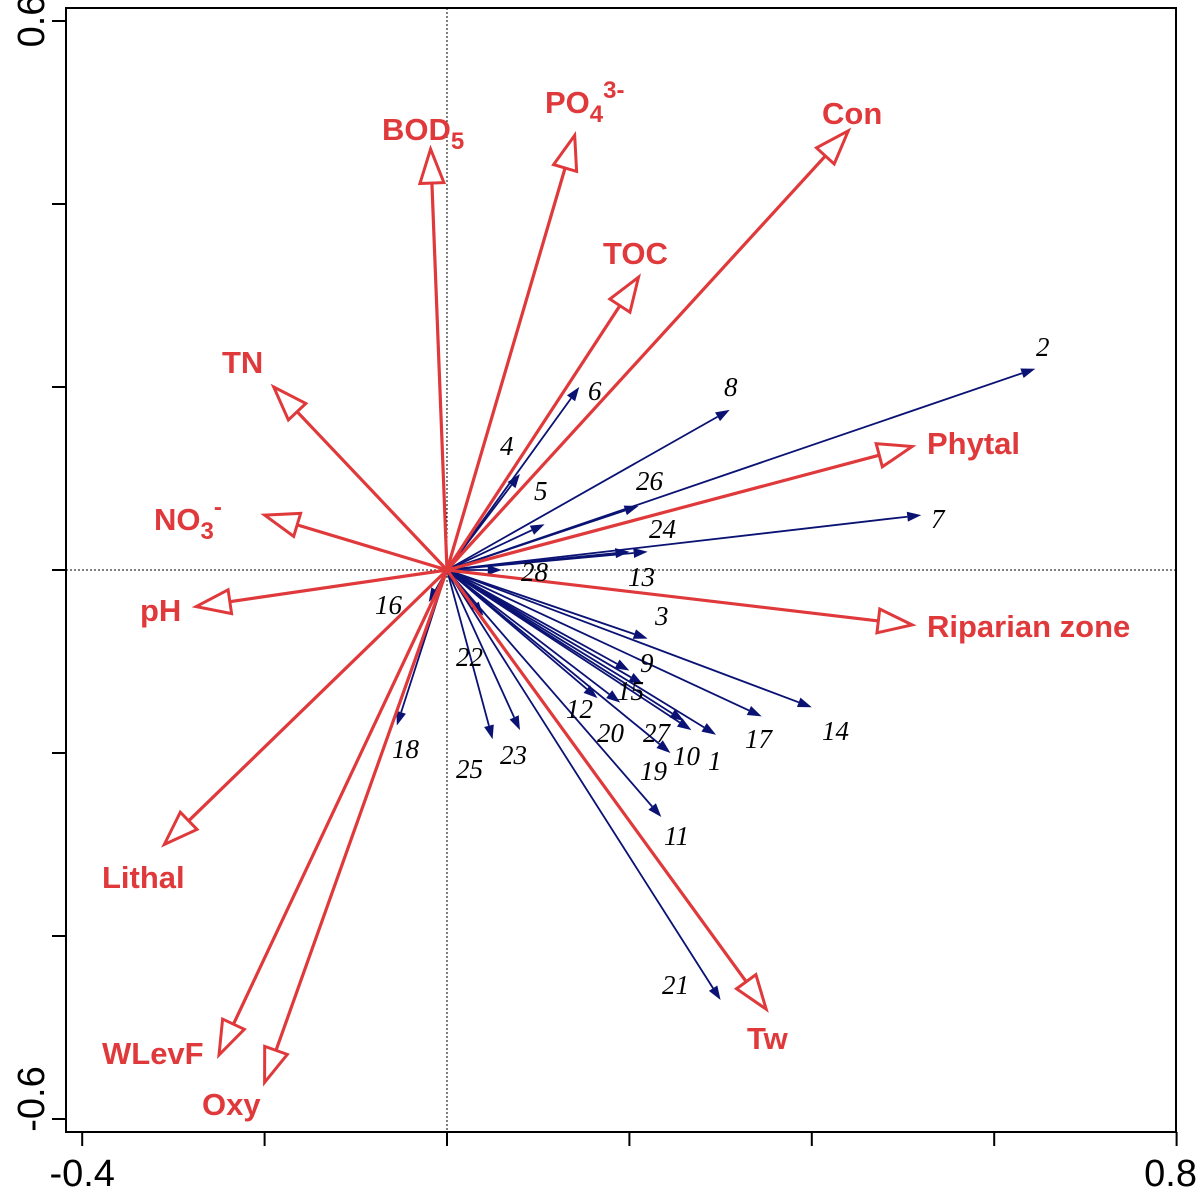 The height and width of the screenshot is (1199, 1200). I want to click on species-label-15: 15, so click(630, 691).